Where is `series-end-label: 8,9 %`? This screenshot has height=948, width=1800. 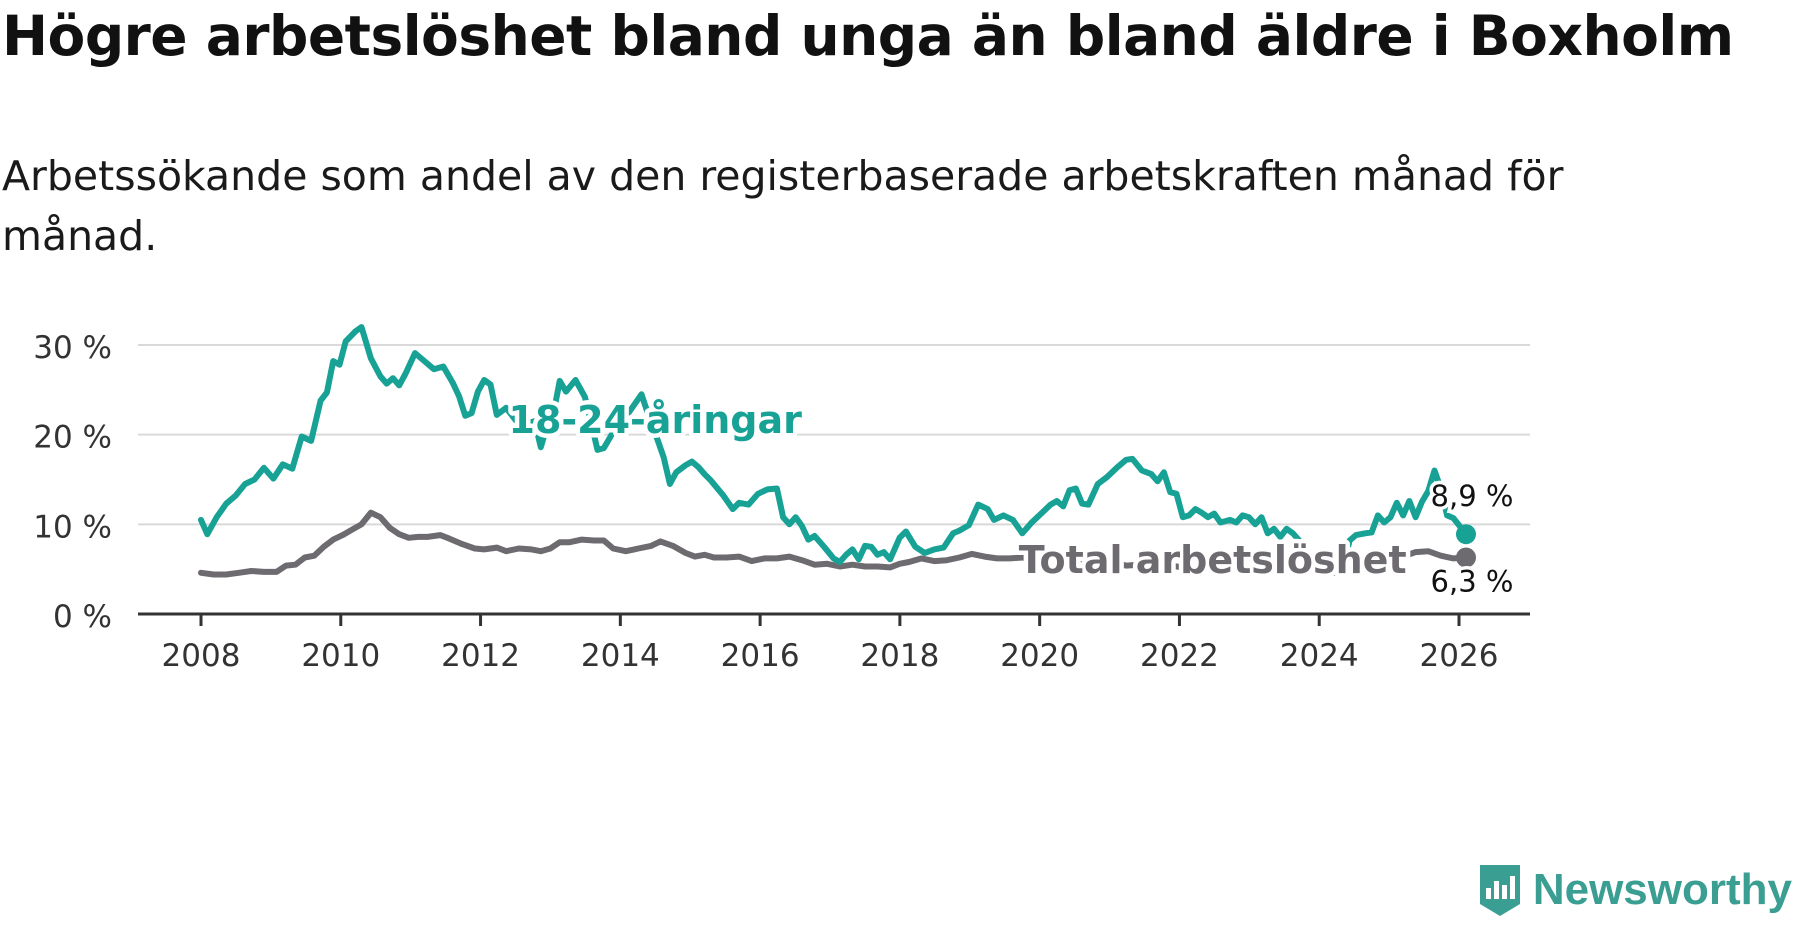 series-end-label: 8,9 % is located at coordinates (1472, 496).